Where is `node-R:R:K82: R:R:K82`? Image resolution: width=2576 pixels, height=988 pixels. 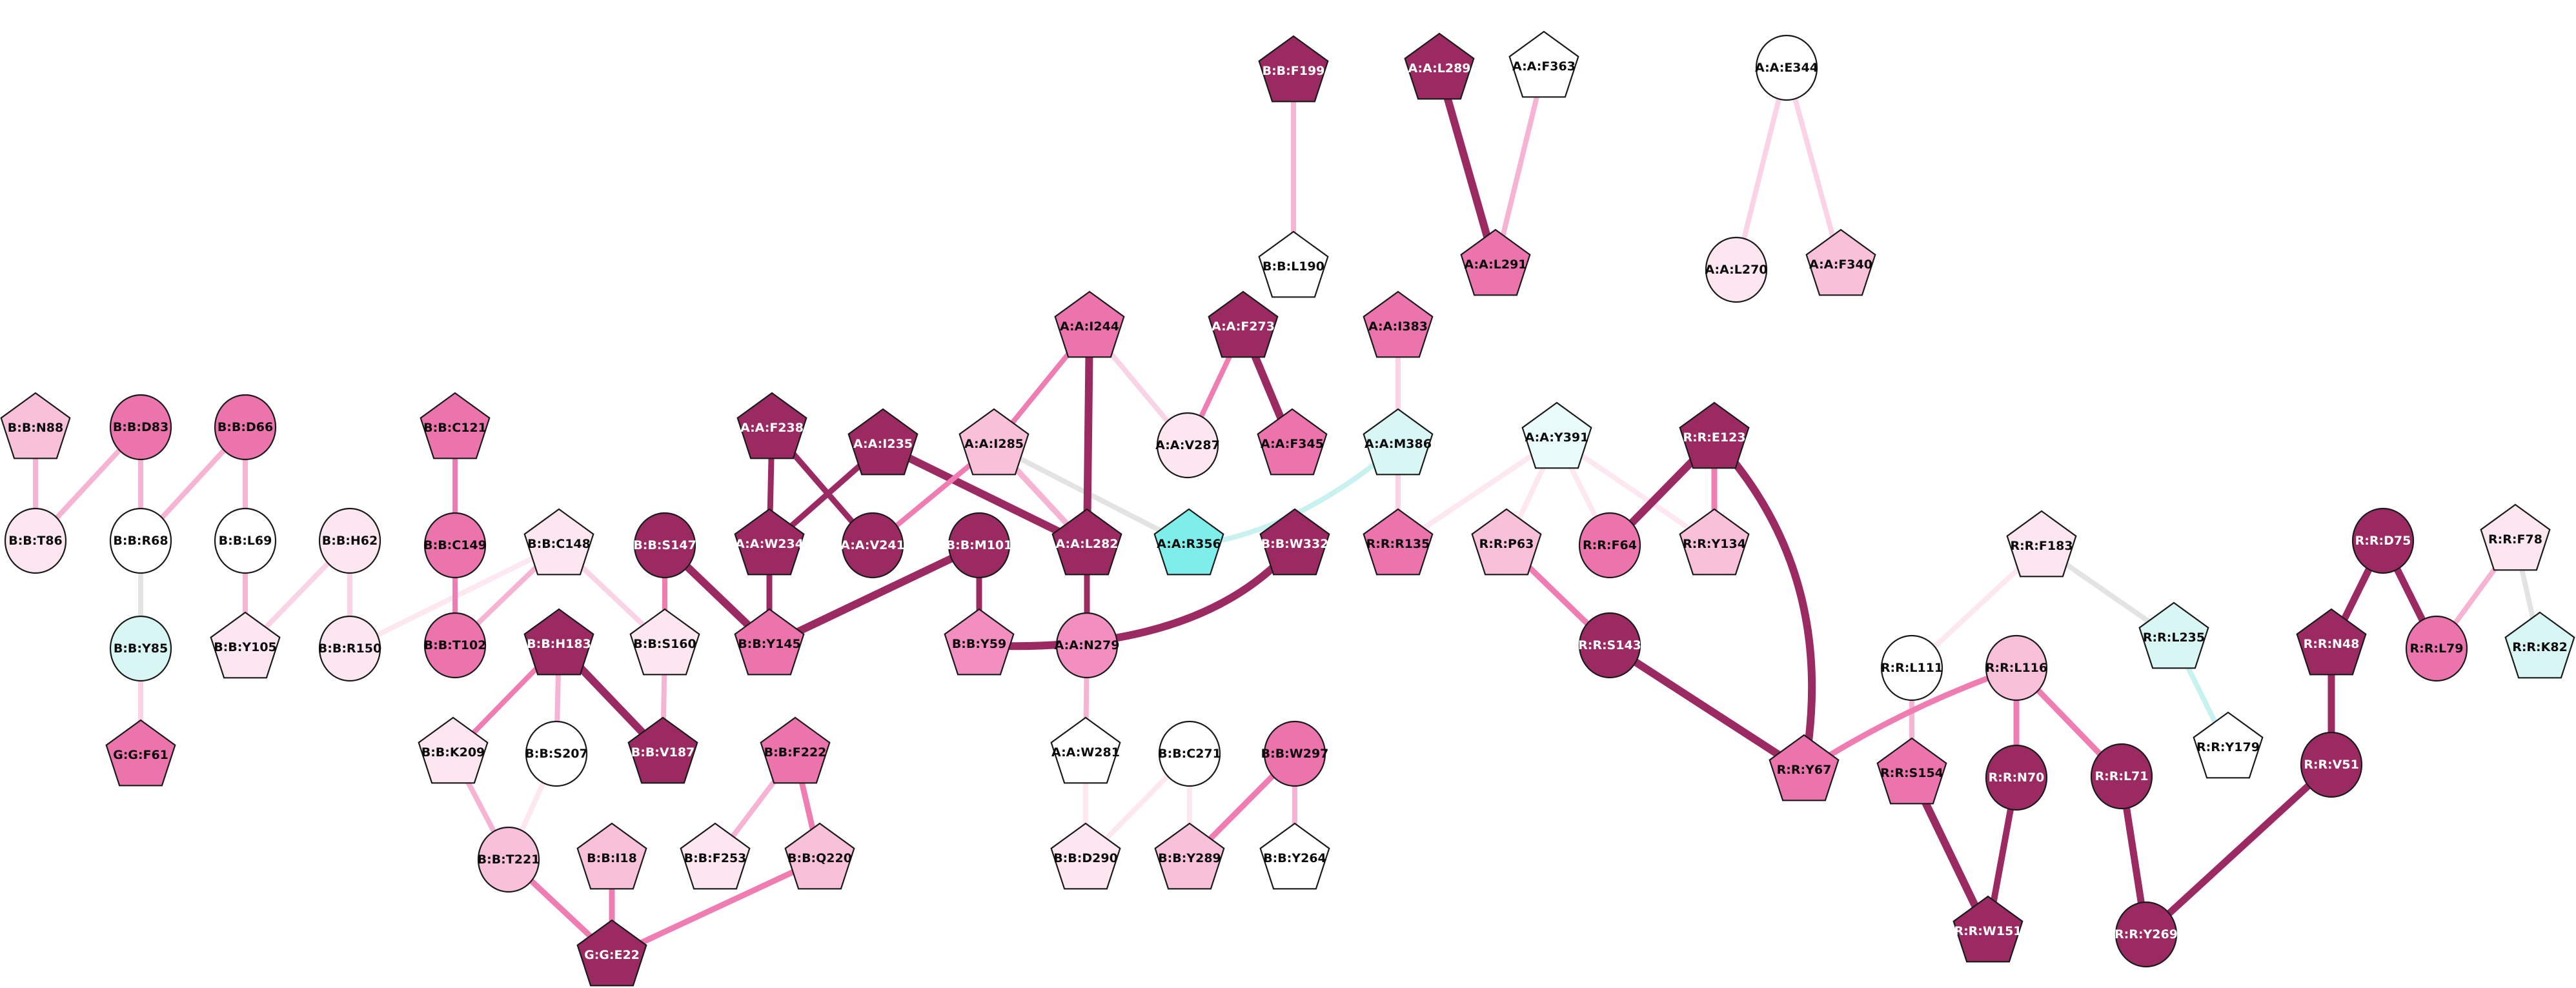 node-R:R:K82: R:R:K82 is located at coordinates (2539, 645).